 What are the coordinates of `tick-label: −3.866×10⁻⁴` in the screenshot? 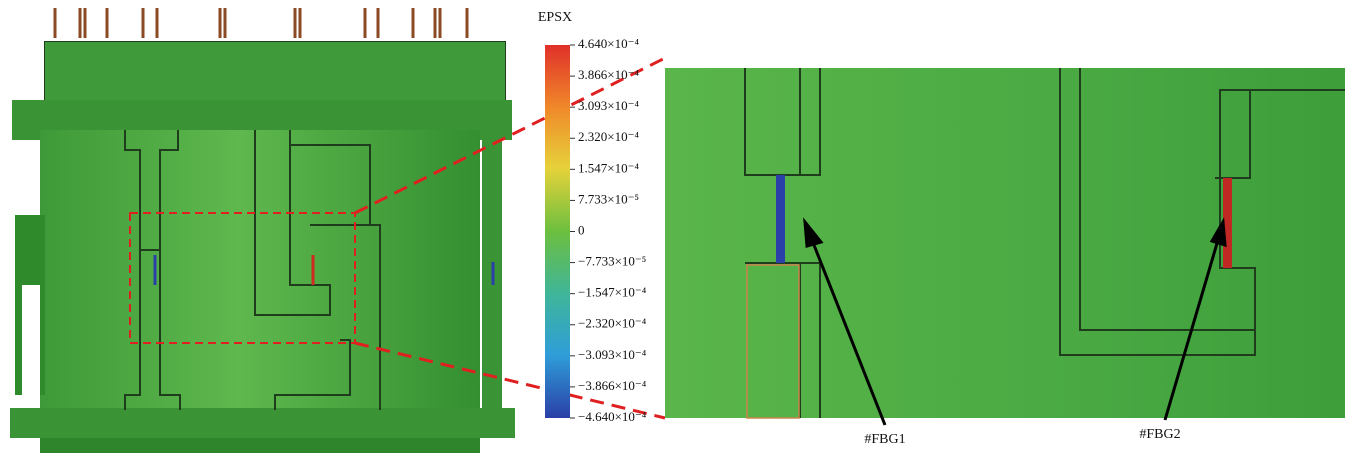 It's located at (612, 385).